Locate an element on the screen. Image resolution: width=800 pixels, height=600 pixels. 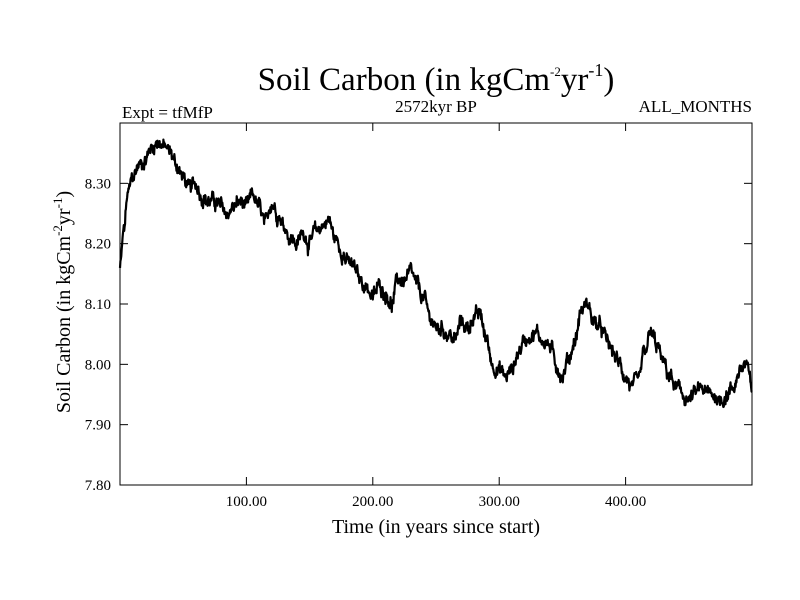
experiment-label: Expt = tfMfP is located at coordinates (167, 112).